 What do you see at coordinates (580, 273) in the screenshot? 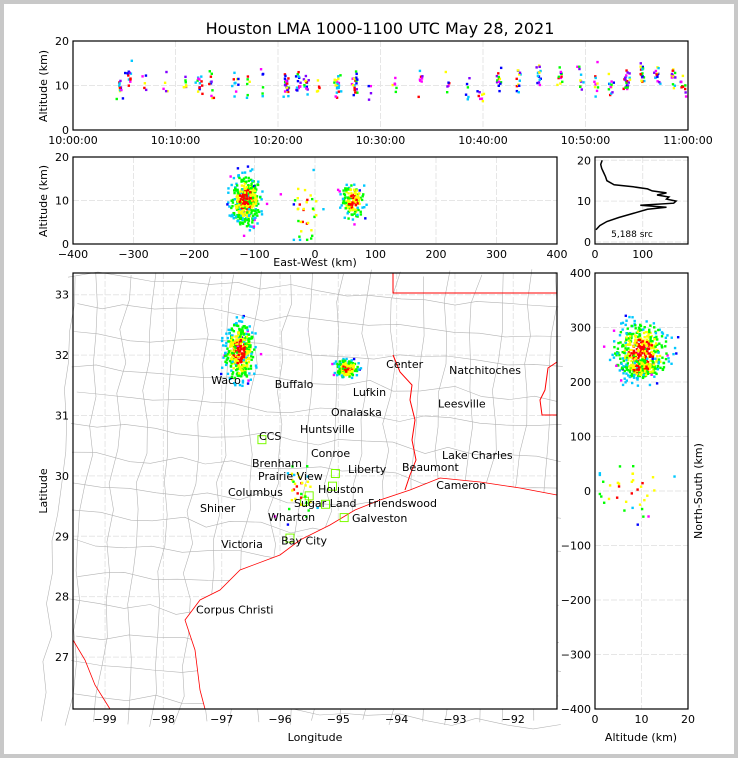
I see `ns-ytick-label: 400` at bounding box center [580, 273].